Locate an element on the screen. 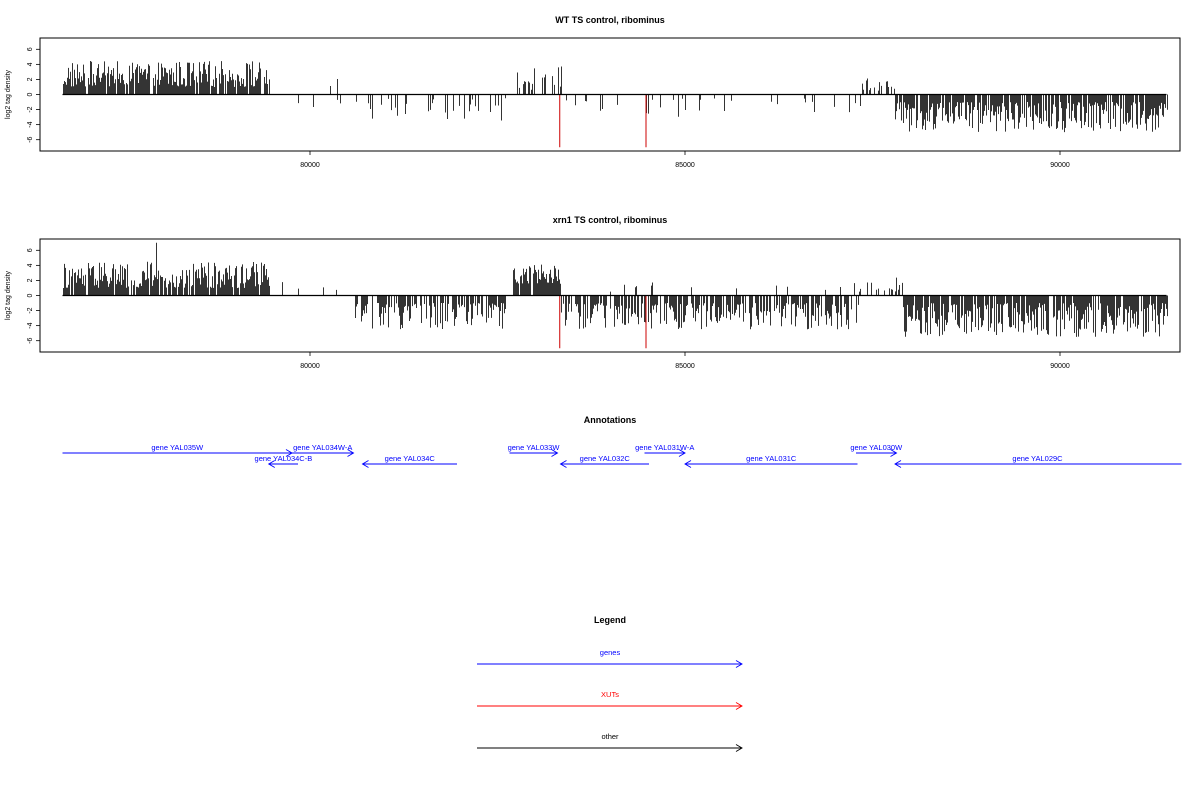 This screenshot has width=1200, height=800. gene-yal032c: gene YAL032C is located at coordinates (604, 461).